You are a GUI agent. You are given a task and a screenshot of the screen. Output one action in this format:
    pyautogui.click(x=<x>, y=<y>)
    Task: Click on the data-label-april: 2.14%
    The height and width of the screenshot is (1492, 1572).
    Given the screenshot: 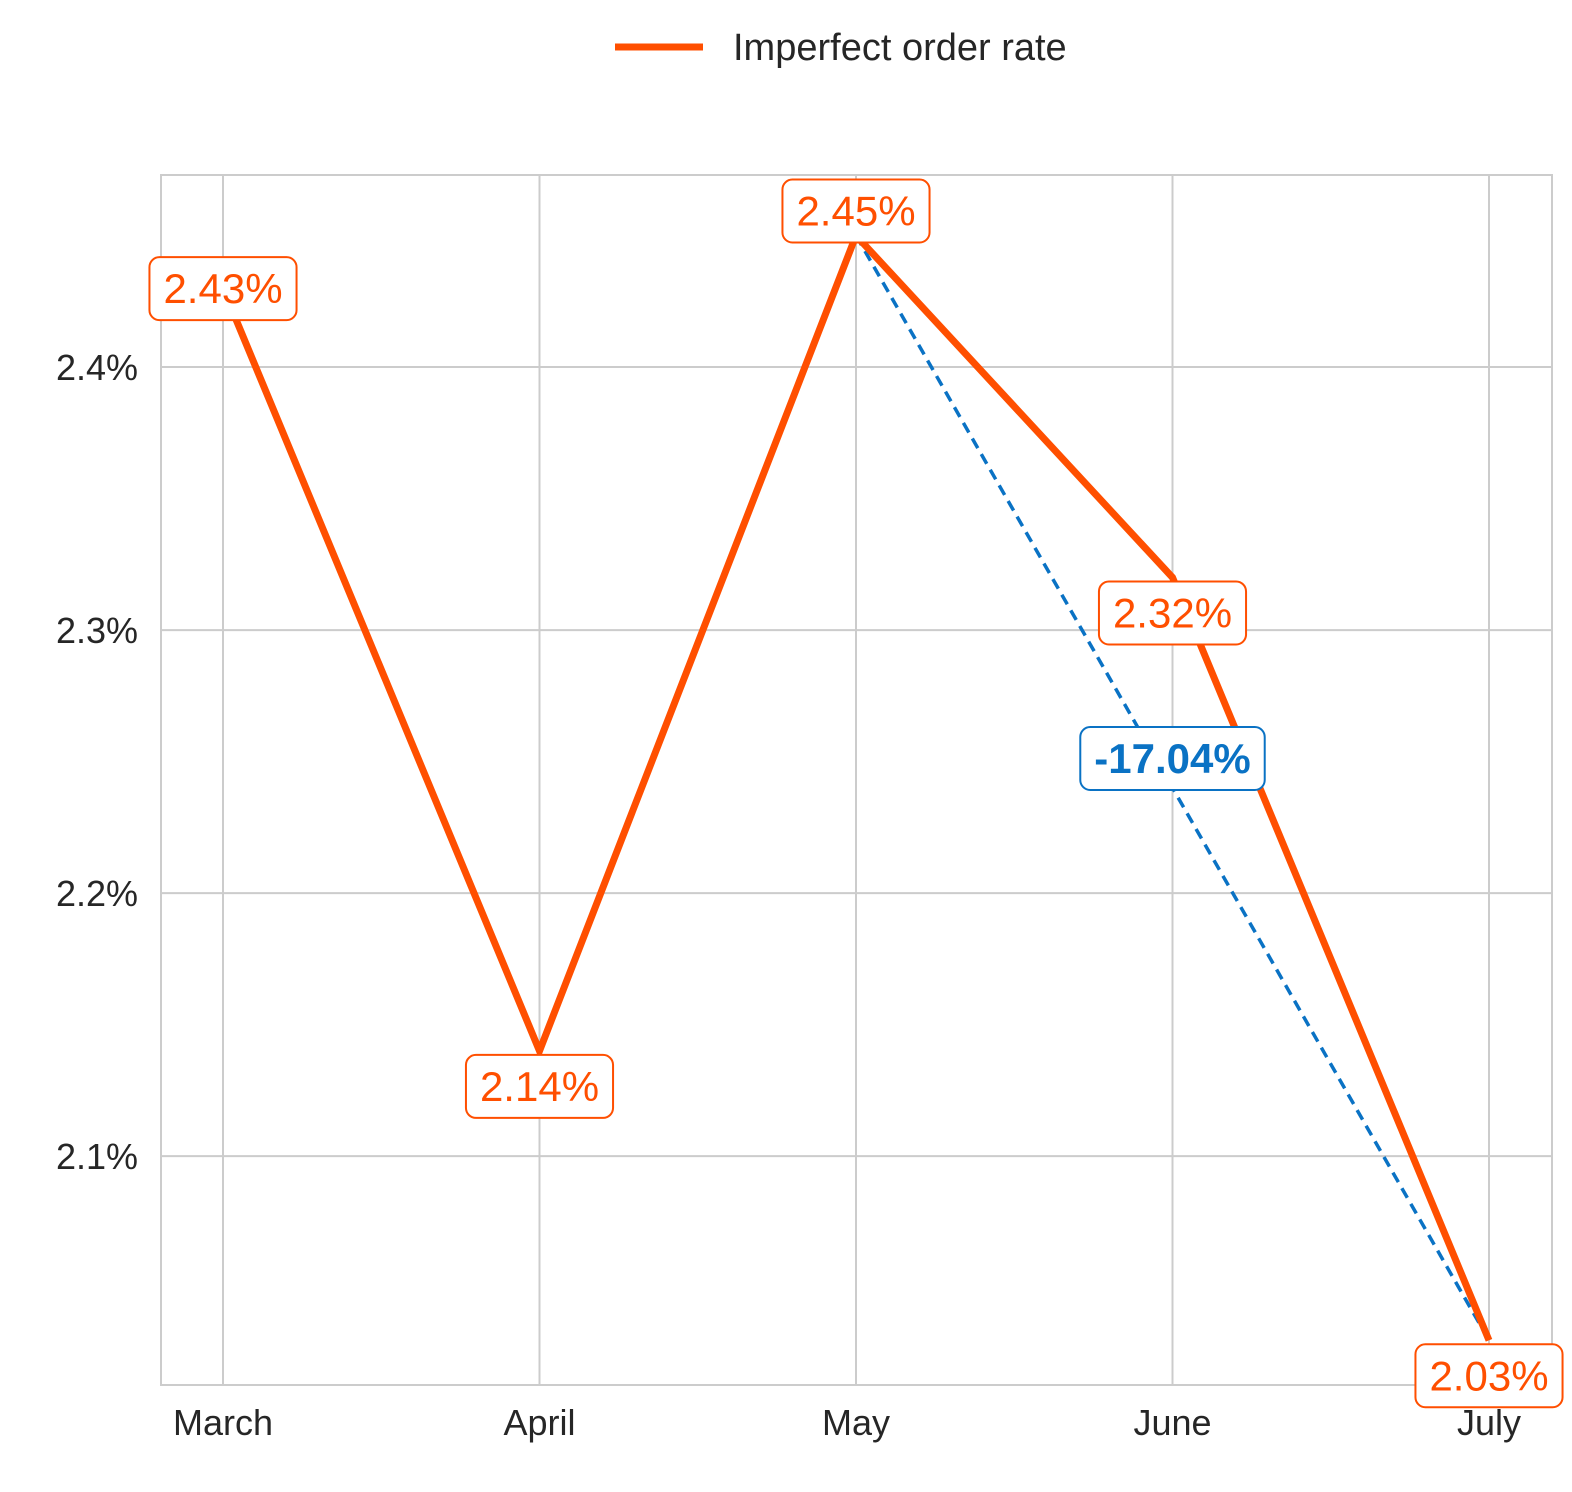 What is the action you would take?
    pyautogui.click(x=539, y=1086)
    